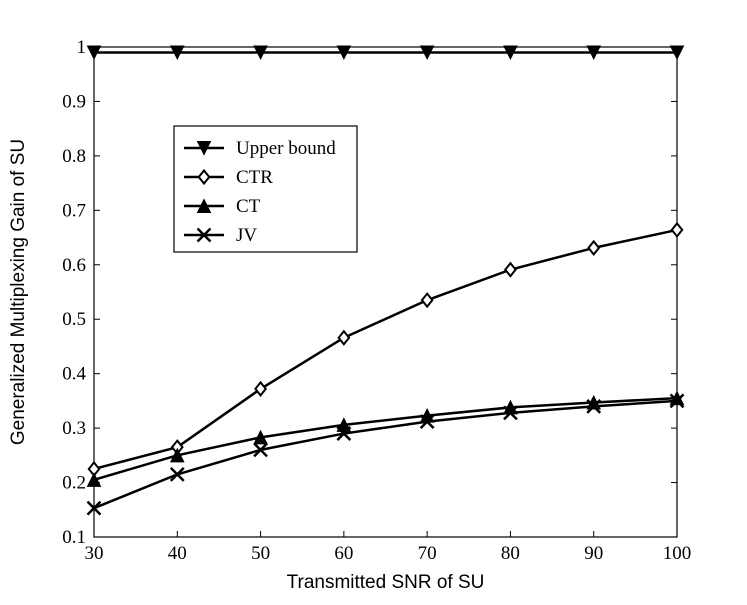 Image resolution: width=747 pixels, height=605 pixels. Describe the element at coordinates (74, 265) in the screenshot. I see `y-tick-label: 0.6` at that location.